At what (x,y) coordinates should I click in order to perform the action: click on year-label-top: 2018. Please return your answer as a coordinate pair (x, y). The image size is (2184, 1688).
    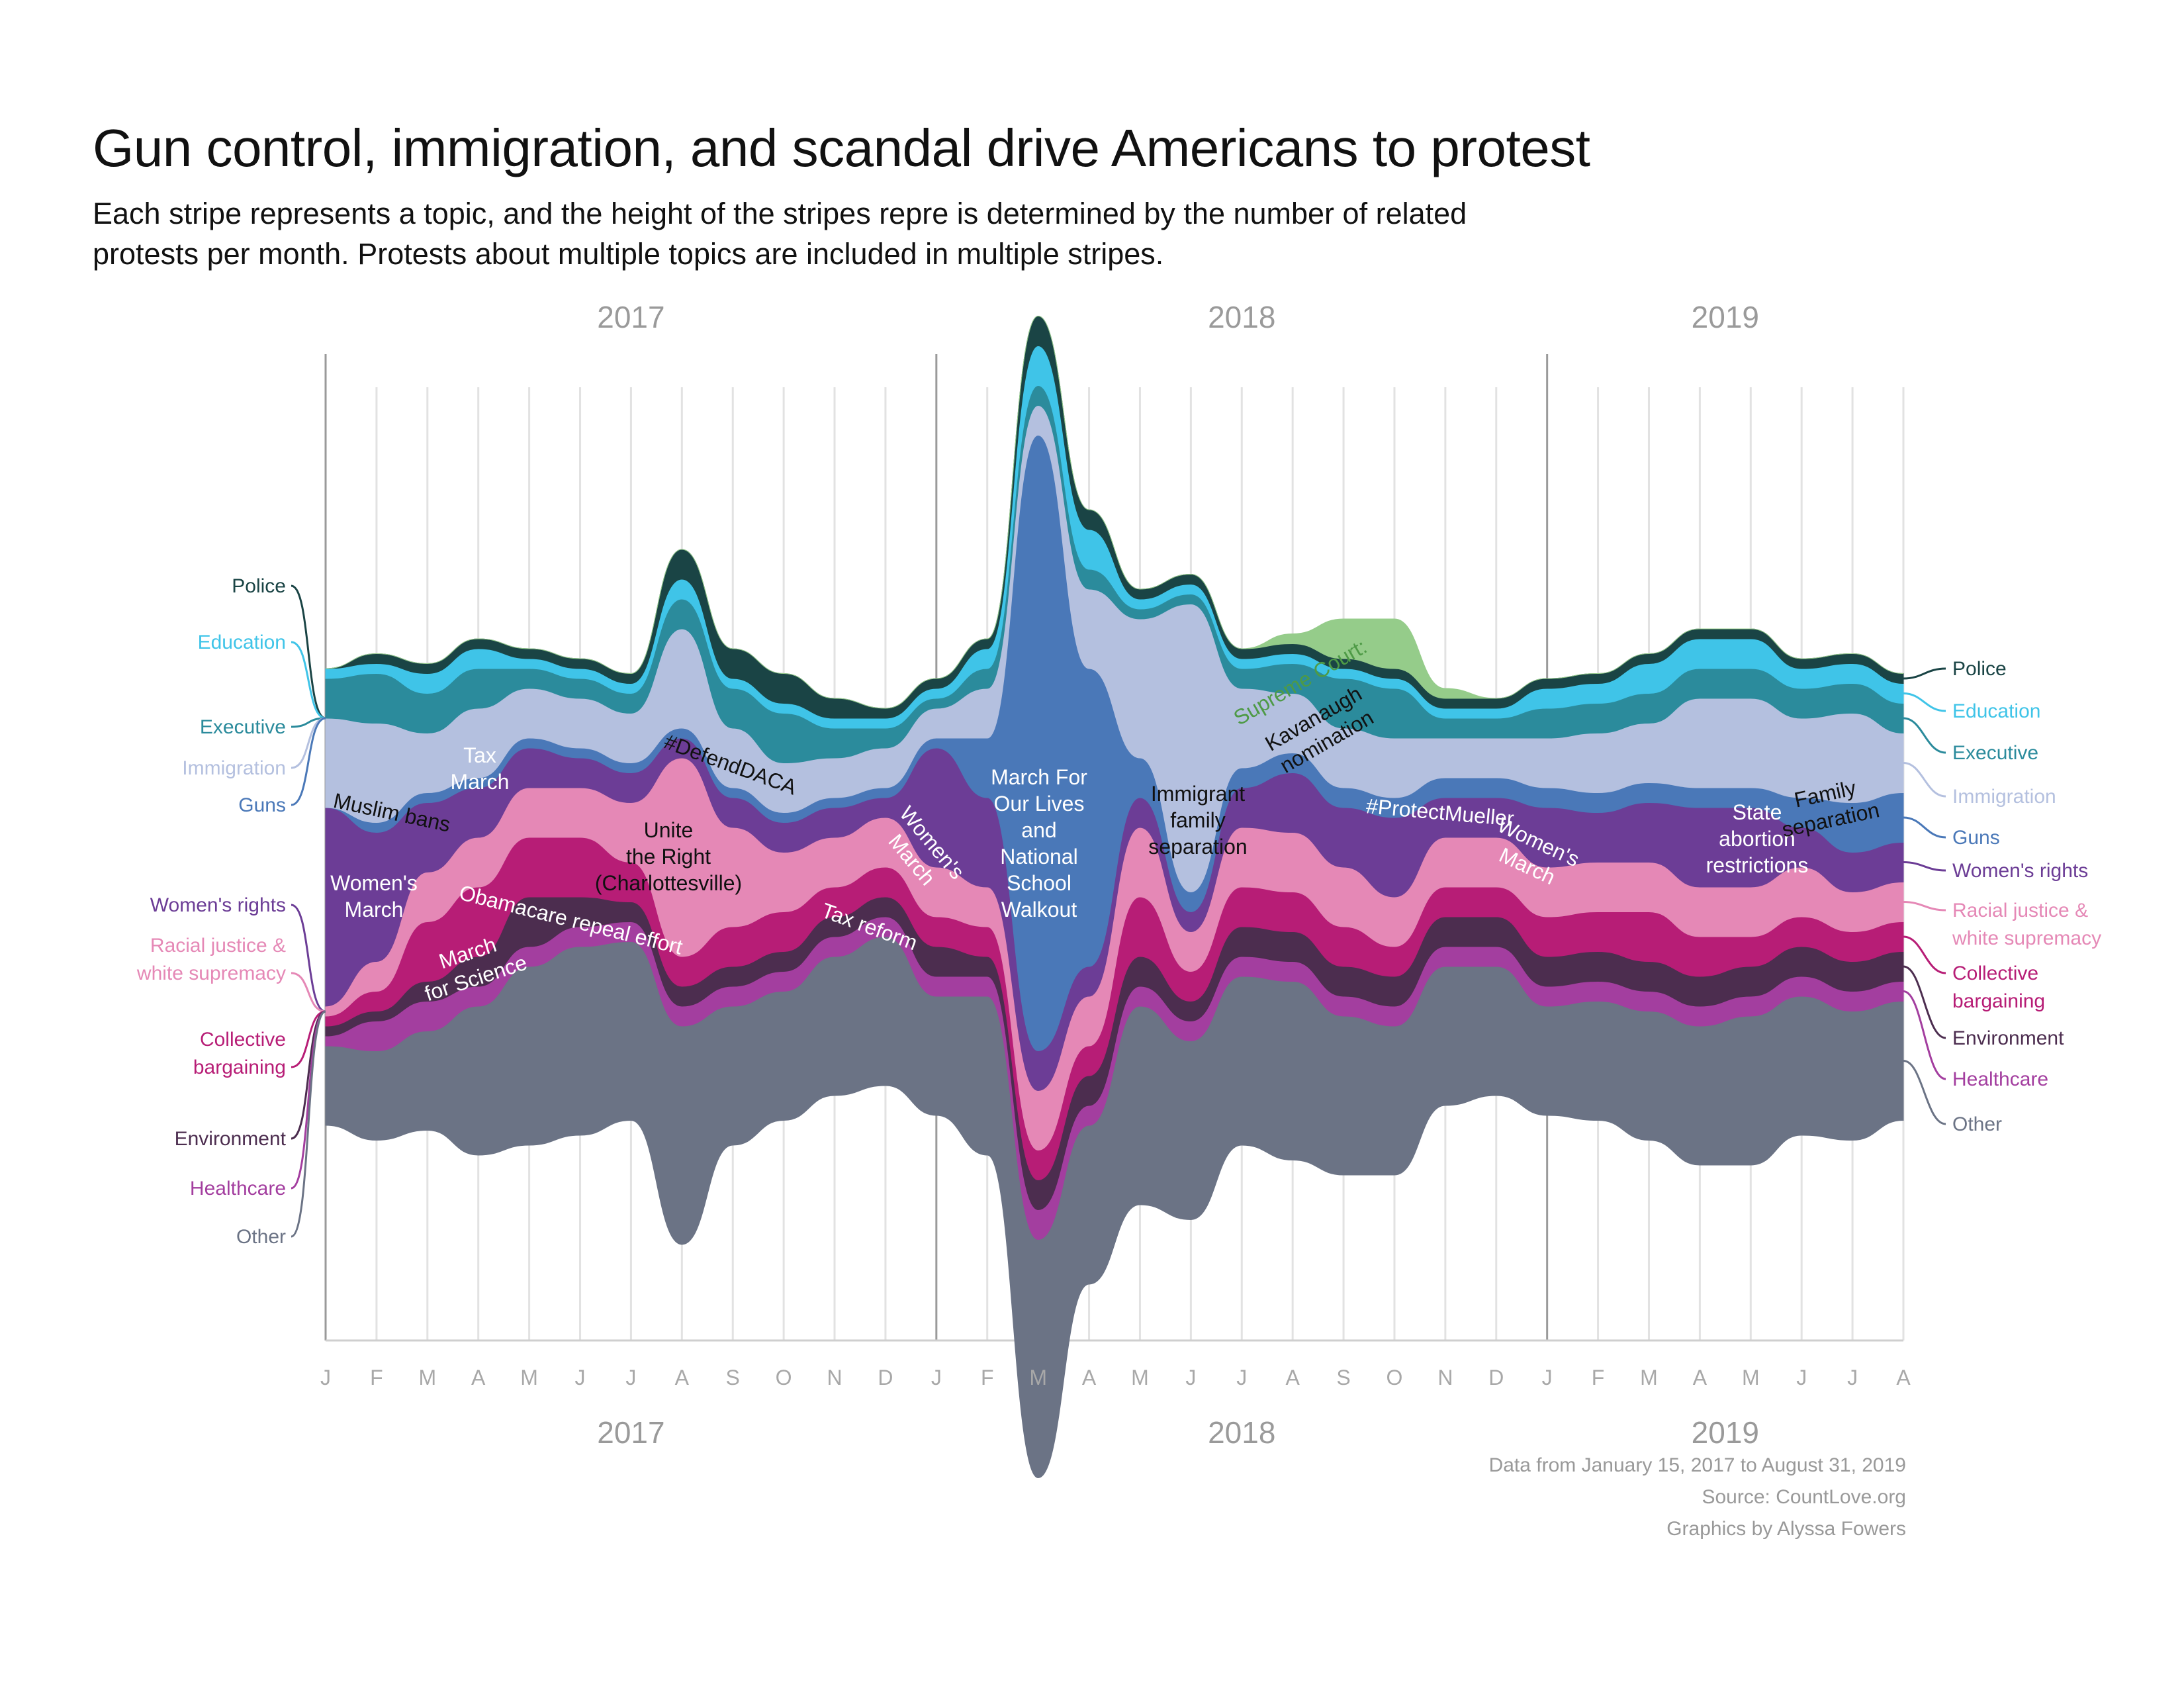
    Looking at the image, I should click on (1241, 317).